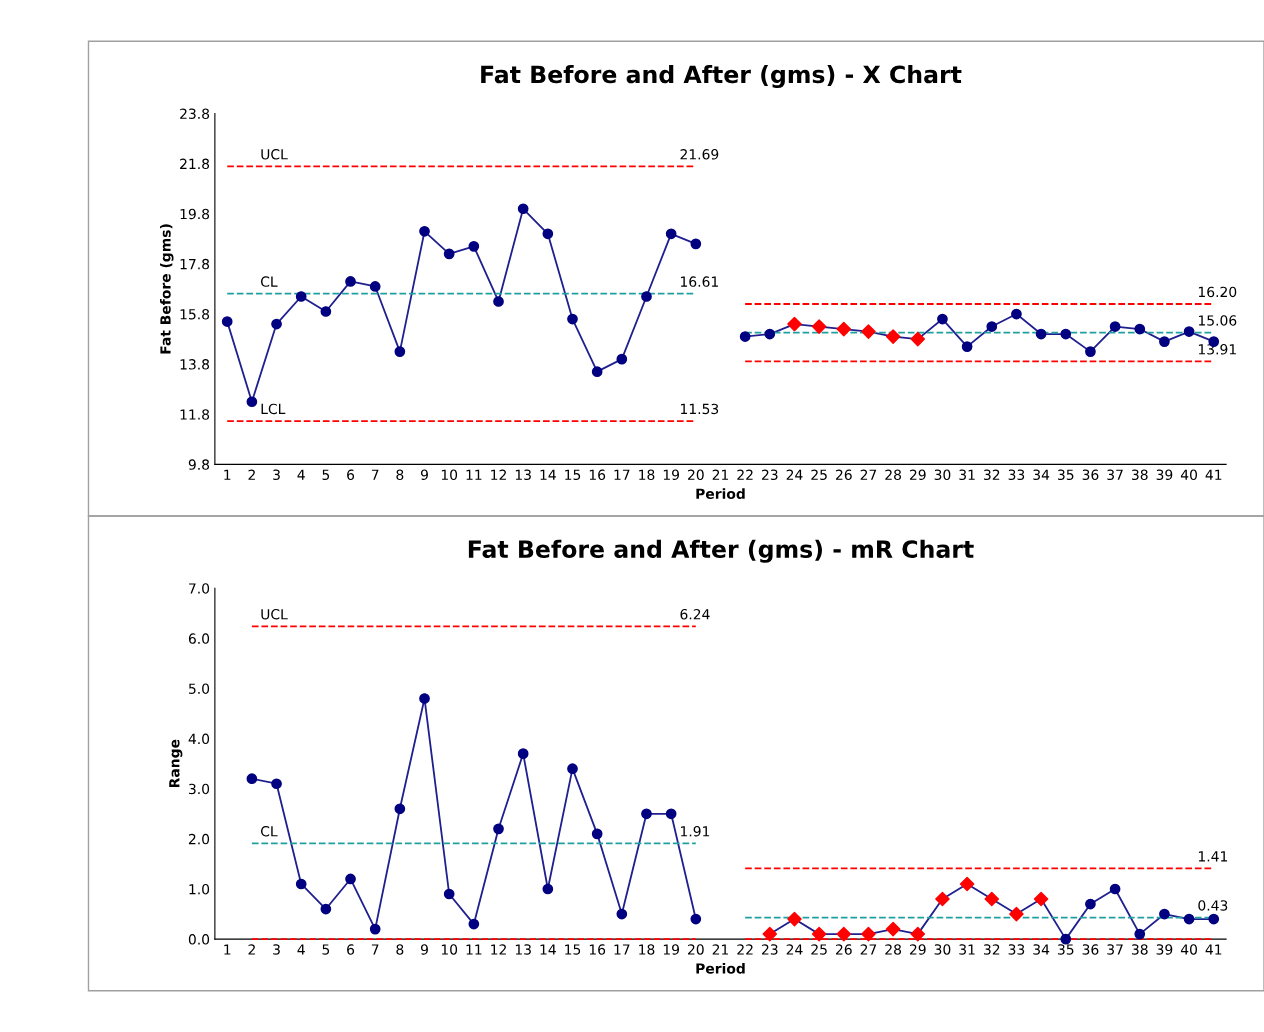  What do you see at coordinates (699, 281) in the screenshot?
I see `annotation: 16.61` at bounding box center [699, 281].